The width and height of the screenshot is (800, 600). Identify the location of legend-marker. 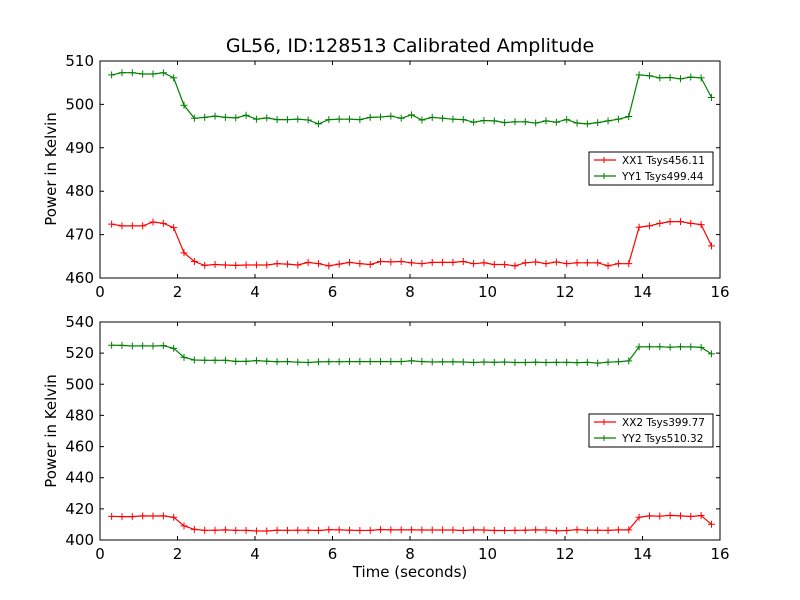
(604, 438).